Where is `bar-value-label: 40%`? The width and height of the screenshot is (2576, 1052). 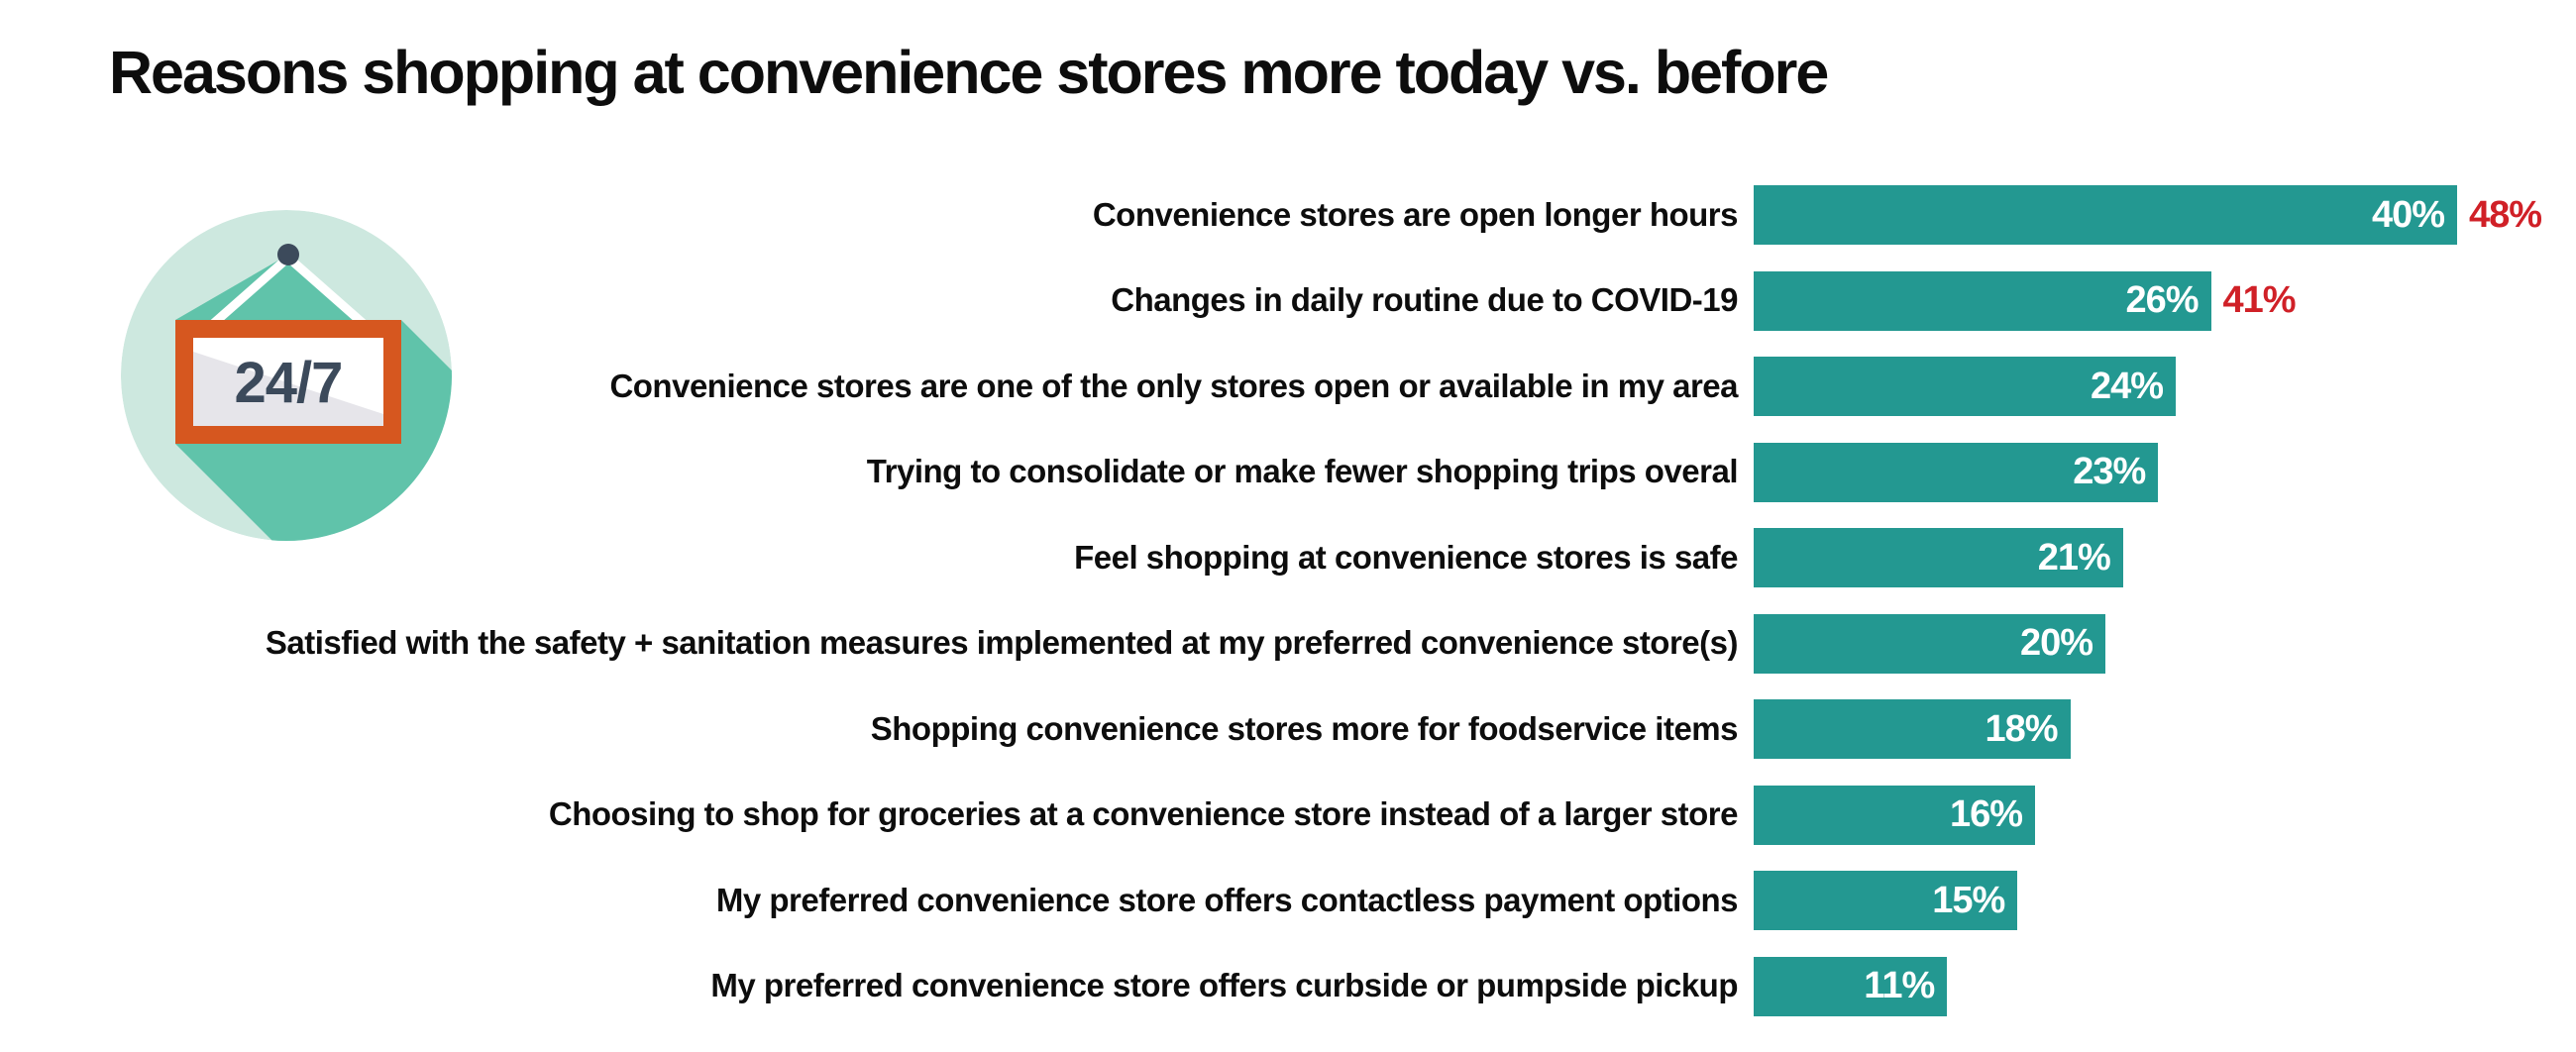
bar-value-label: 40% is located at coordinates (2408, 214).